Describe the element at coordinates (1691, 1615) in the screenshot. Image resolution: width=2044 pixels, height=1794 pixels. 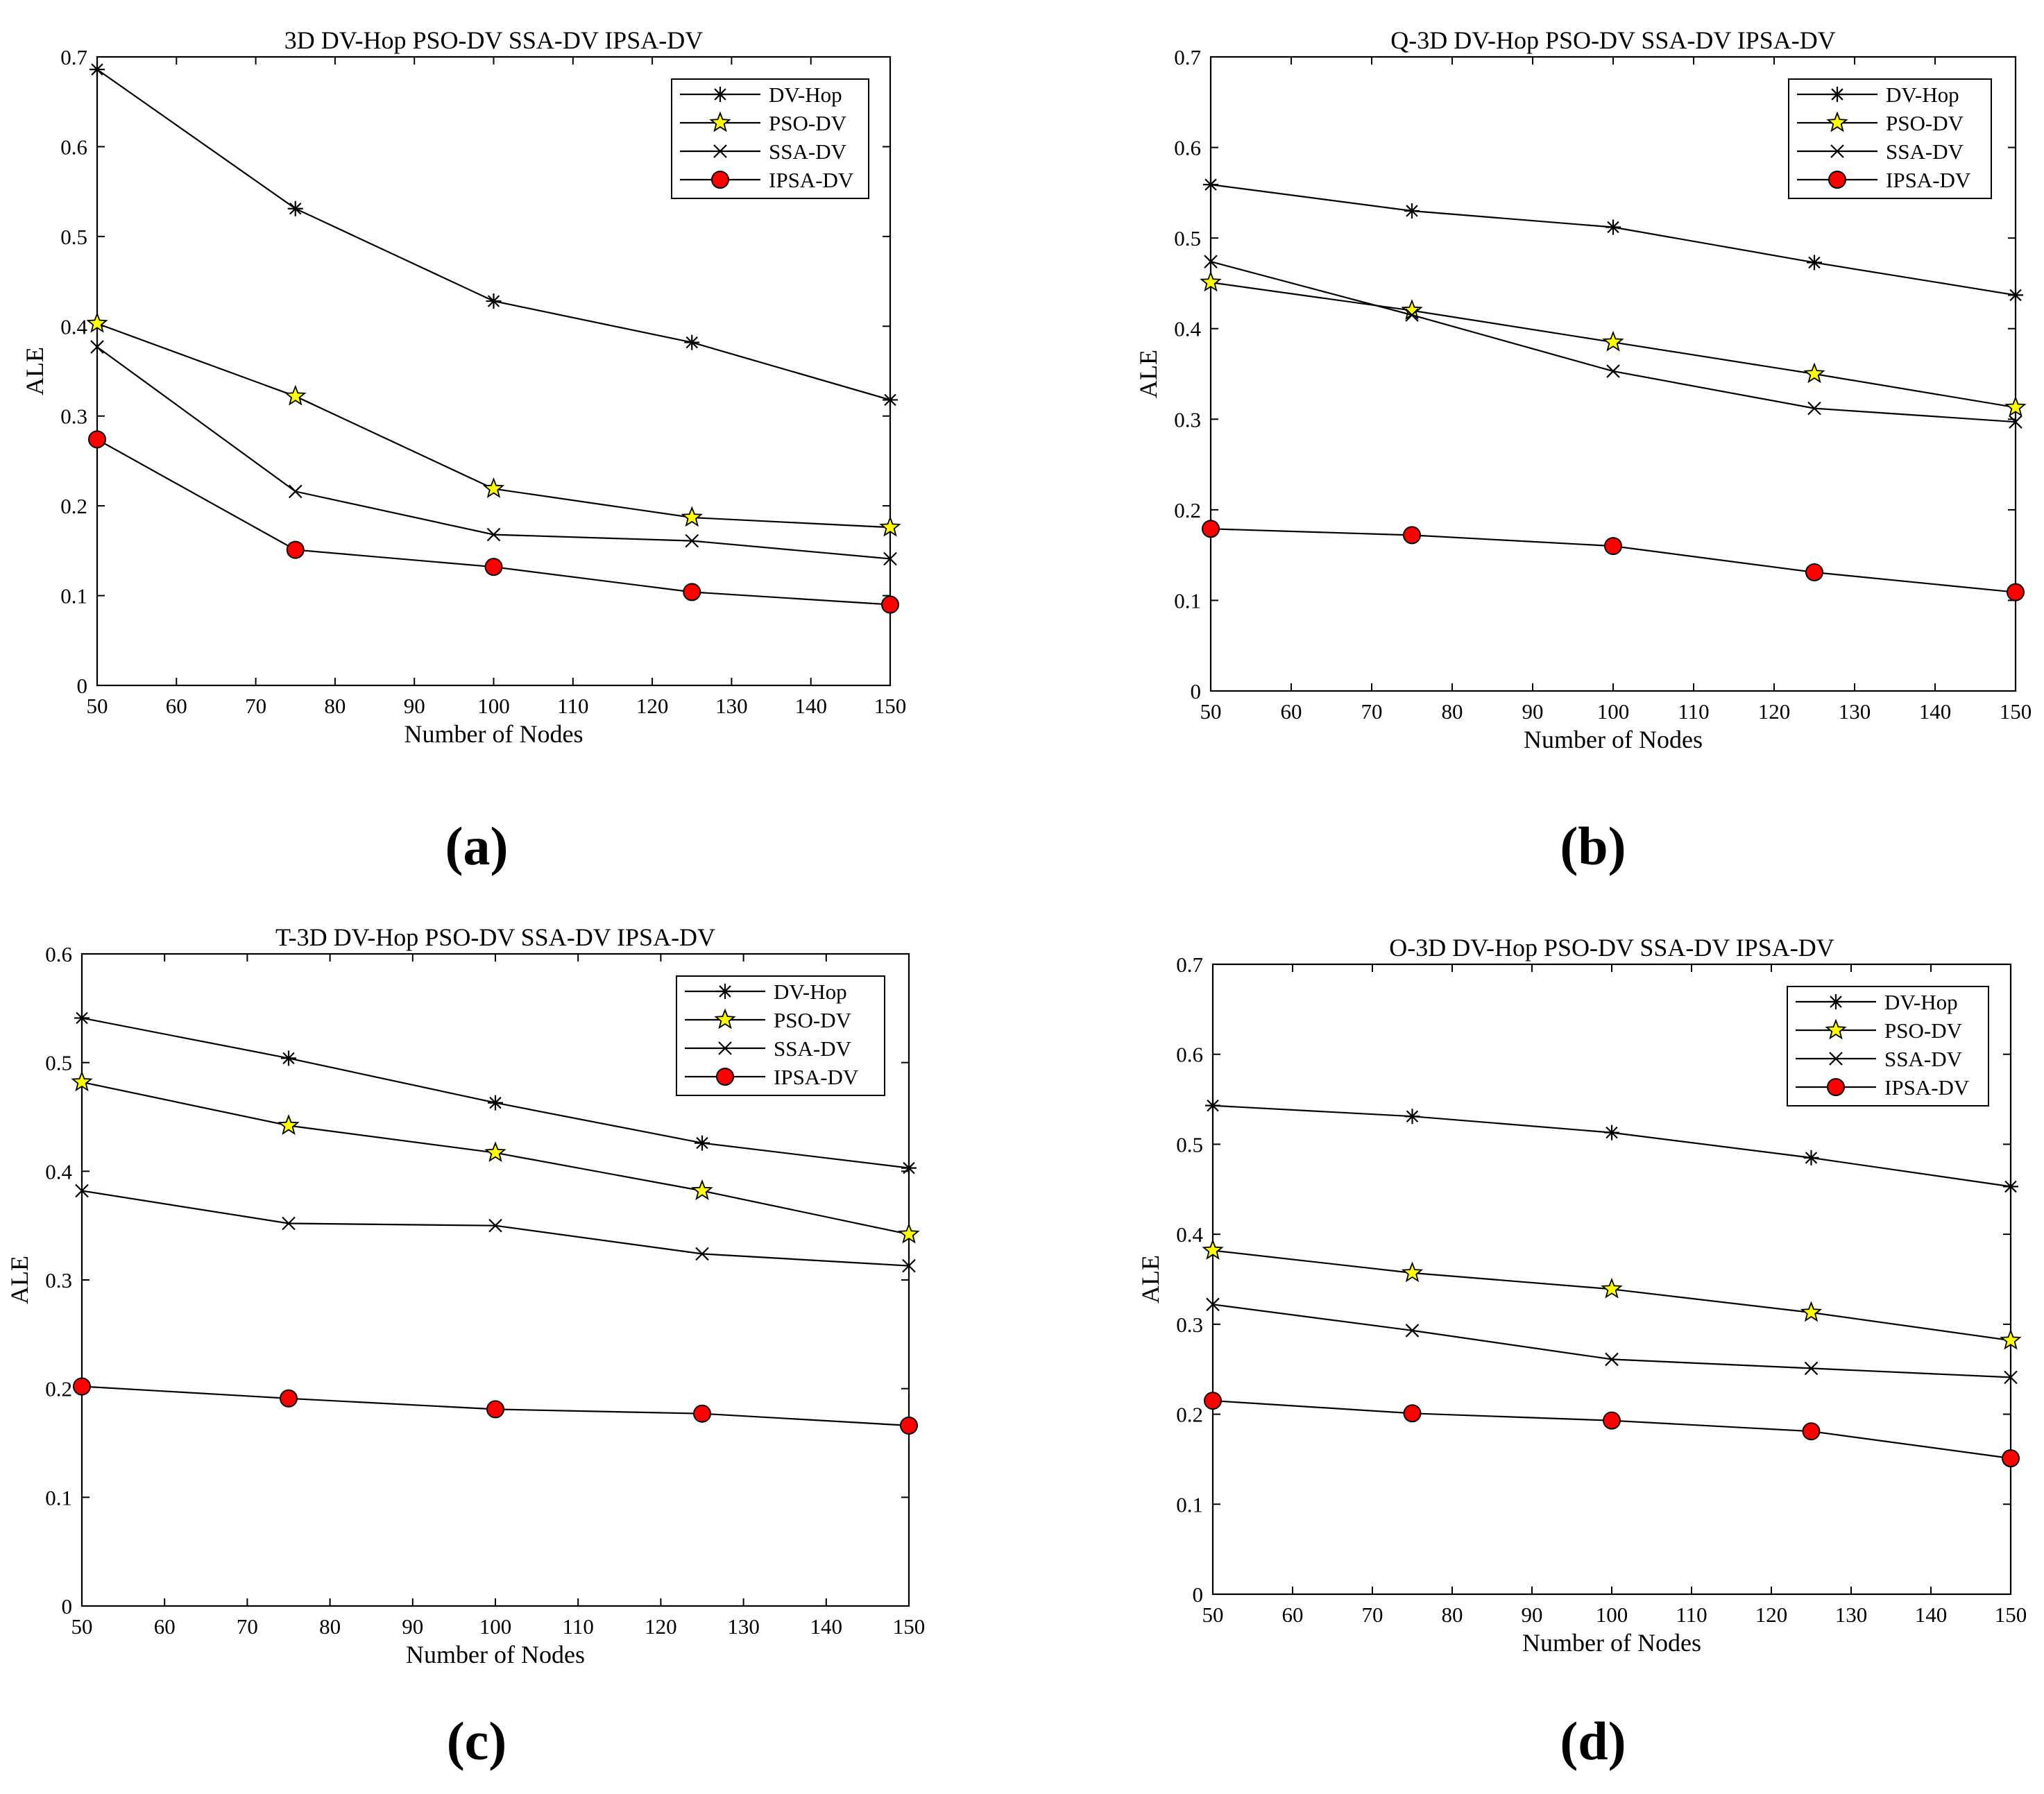
I see `x-tick-label: 110` at that location.